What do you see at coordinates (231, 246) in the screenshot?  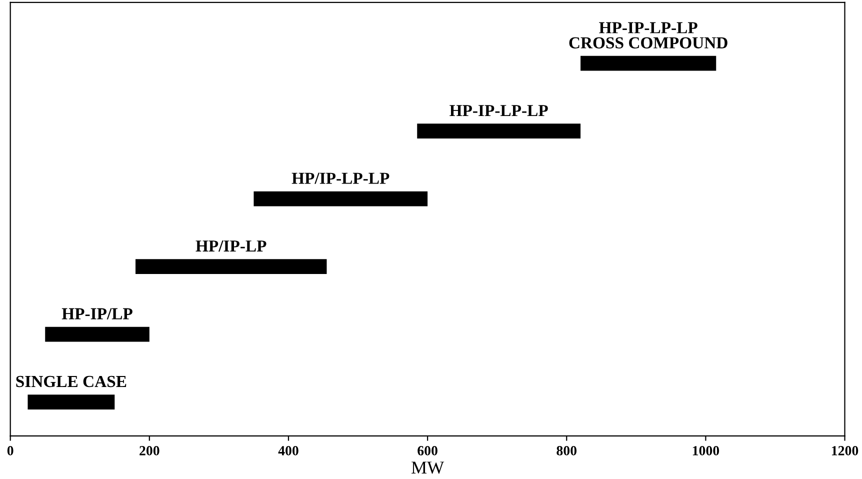 I see `y-tick-label: HP/IP-LP` at bounding box center [231, 246].